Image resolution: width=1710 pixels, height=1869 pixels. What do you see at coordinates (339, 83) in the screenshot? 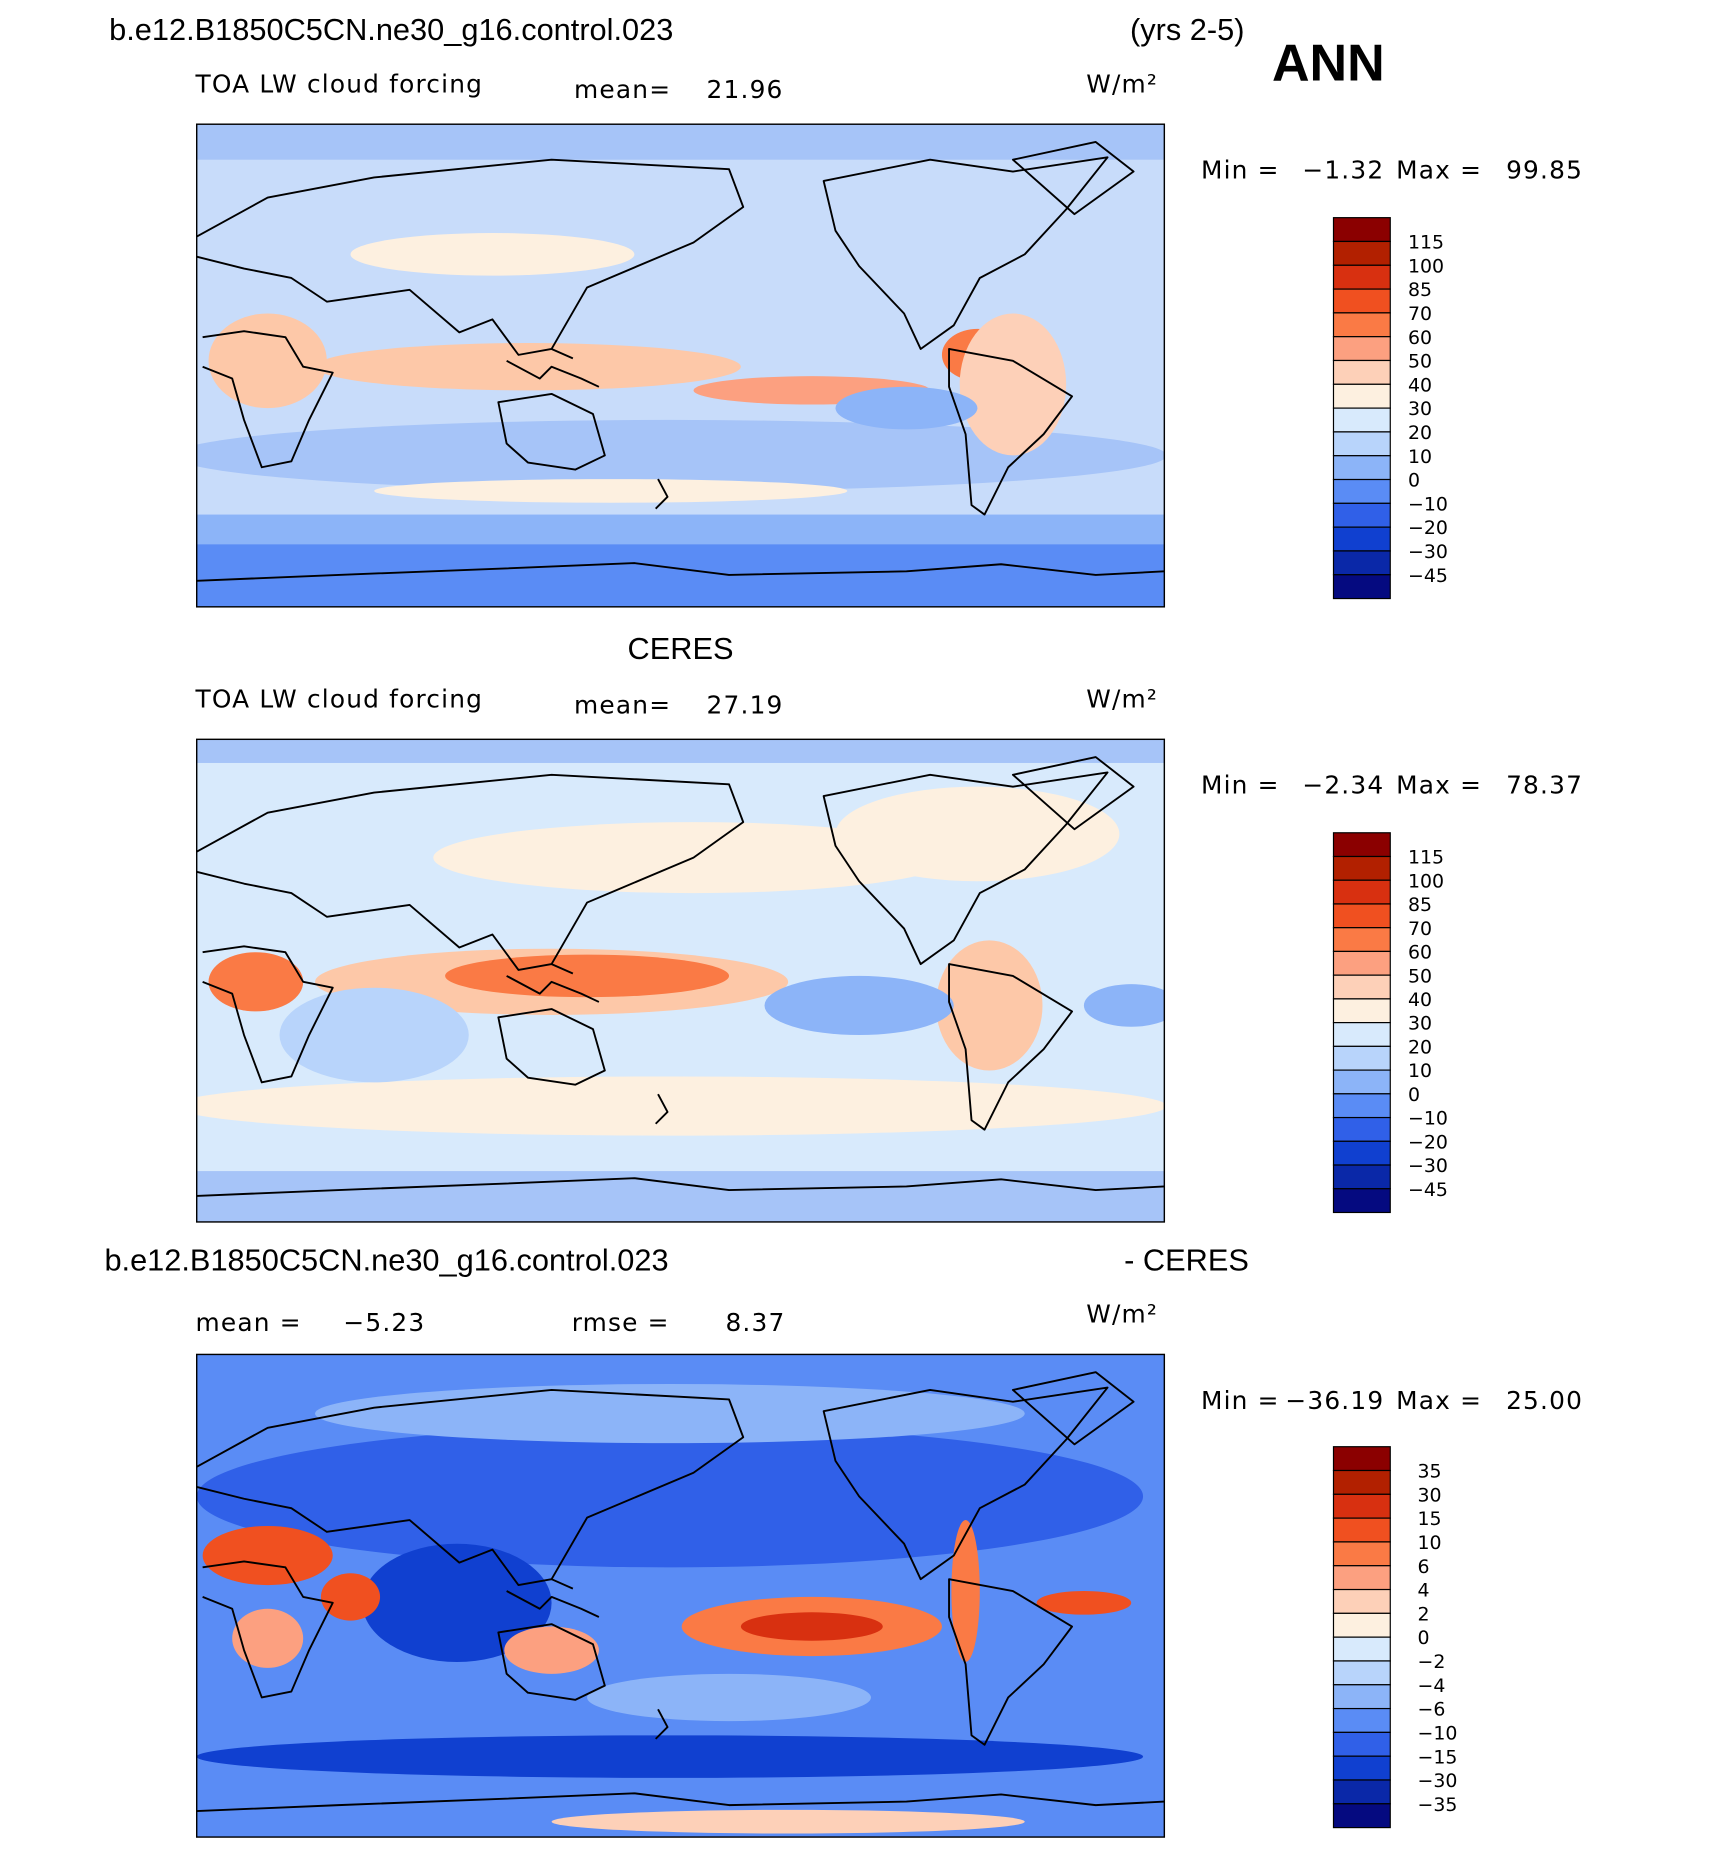
I see `variable-name: TOA LW cloud forcing` at bounding box center [339, 83].